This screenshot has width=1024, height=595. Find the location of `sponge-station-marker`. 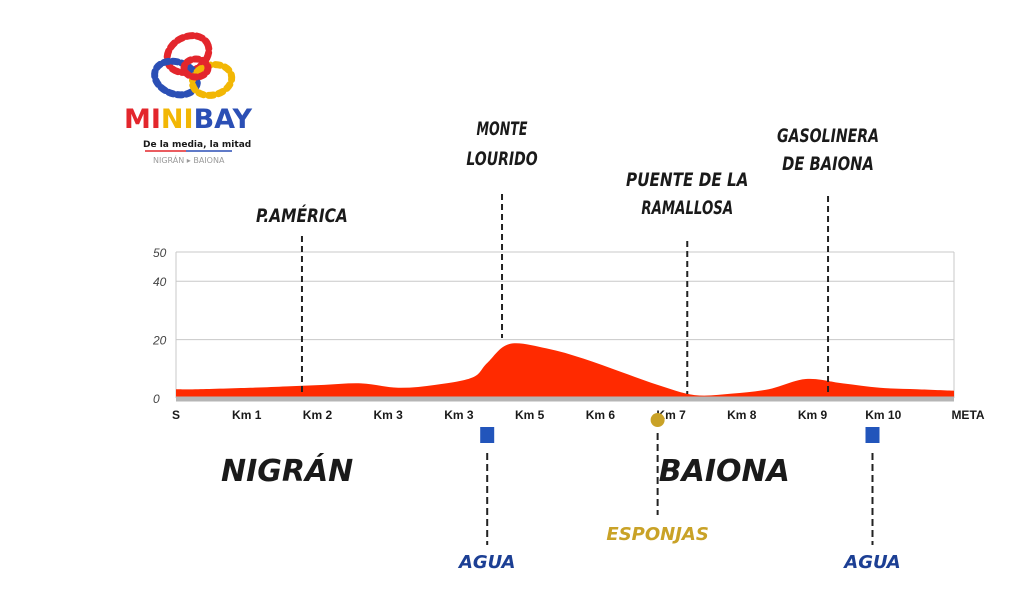

sponge-station-marker is located at coordinates (657, 420).